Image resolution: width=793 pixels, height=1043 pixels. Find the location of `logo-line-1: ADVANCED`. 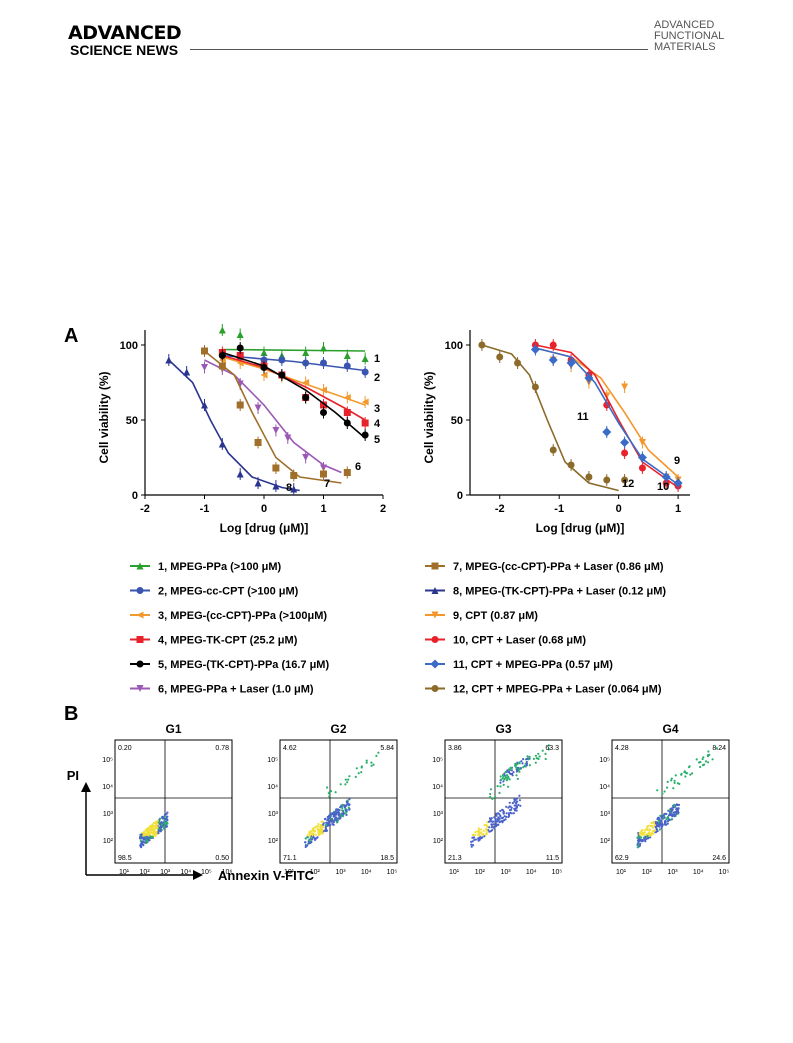

logo-line-1: ADVANCED is located at coordinates (684, 25).